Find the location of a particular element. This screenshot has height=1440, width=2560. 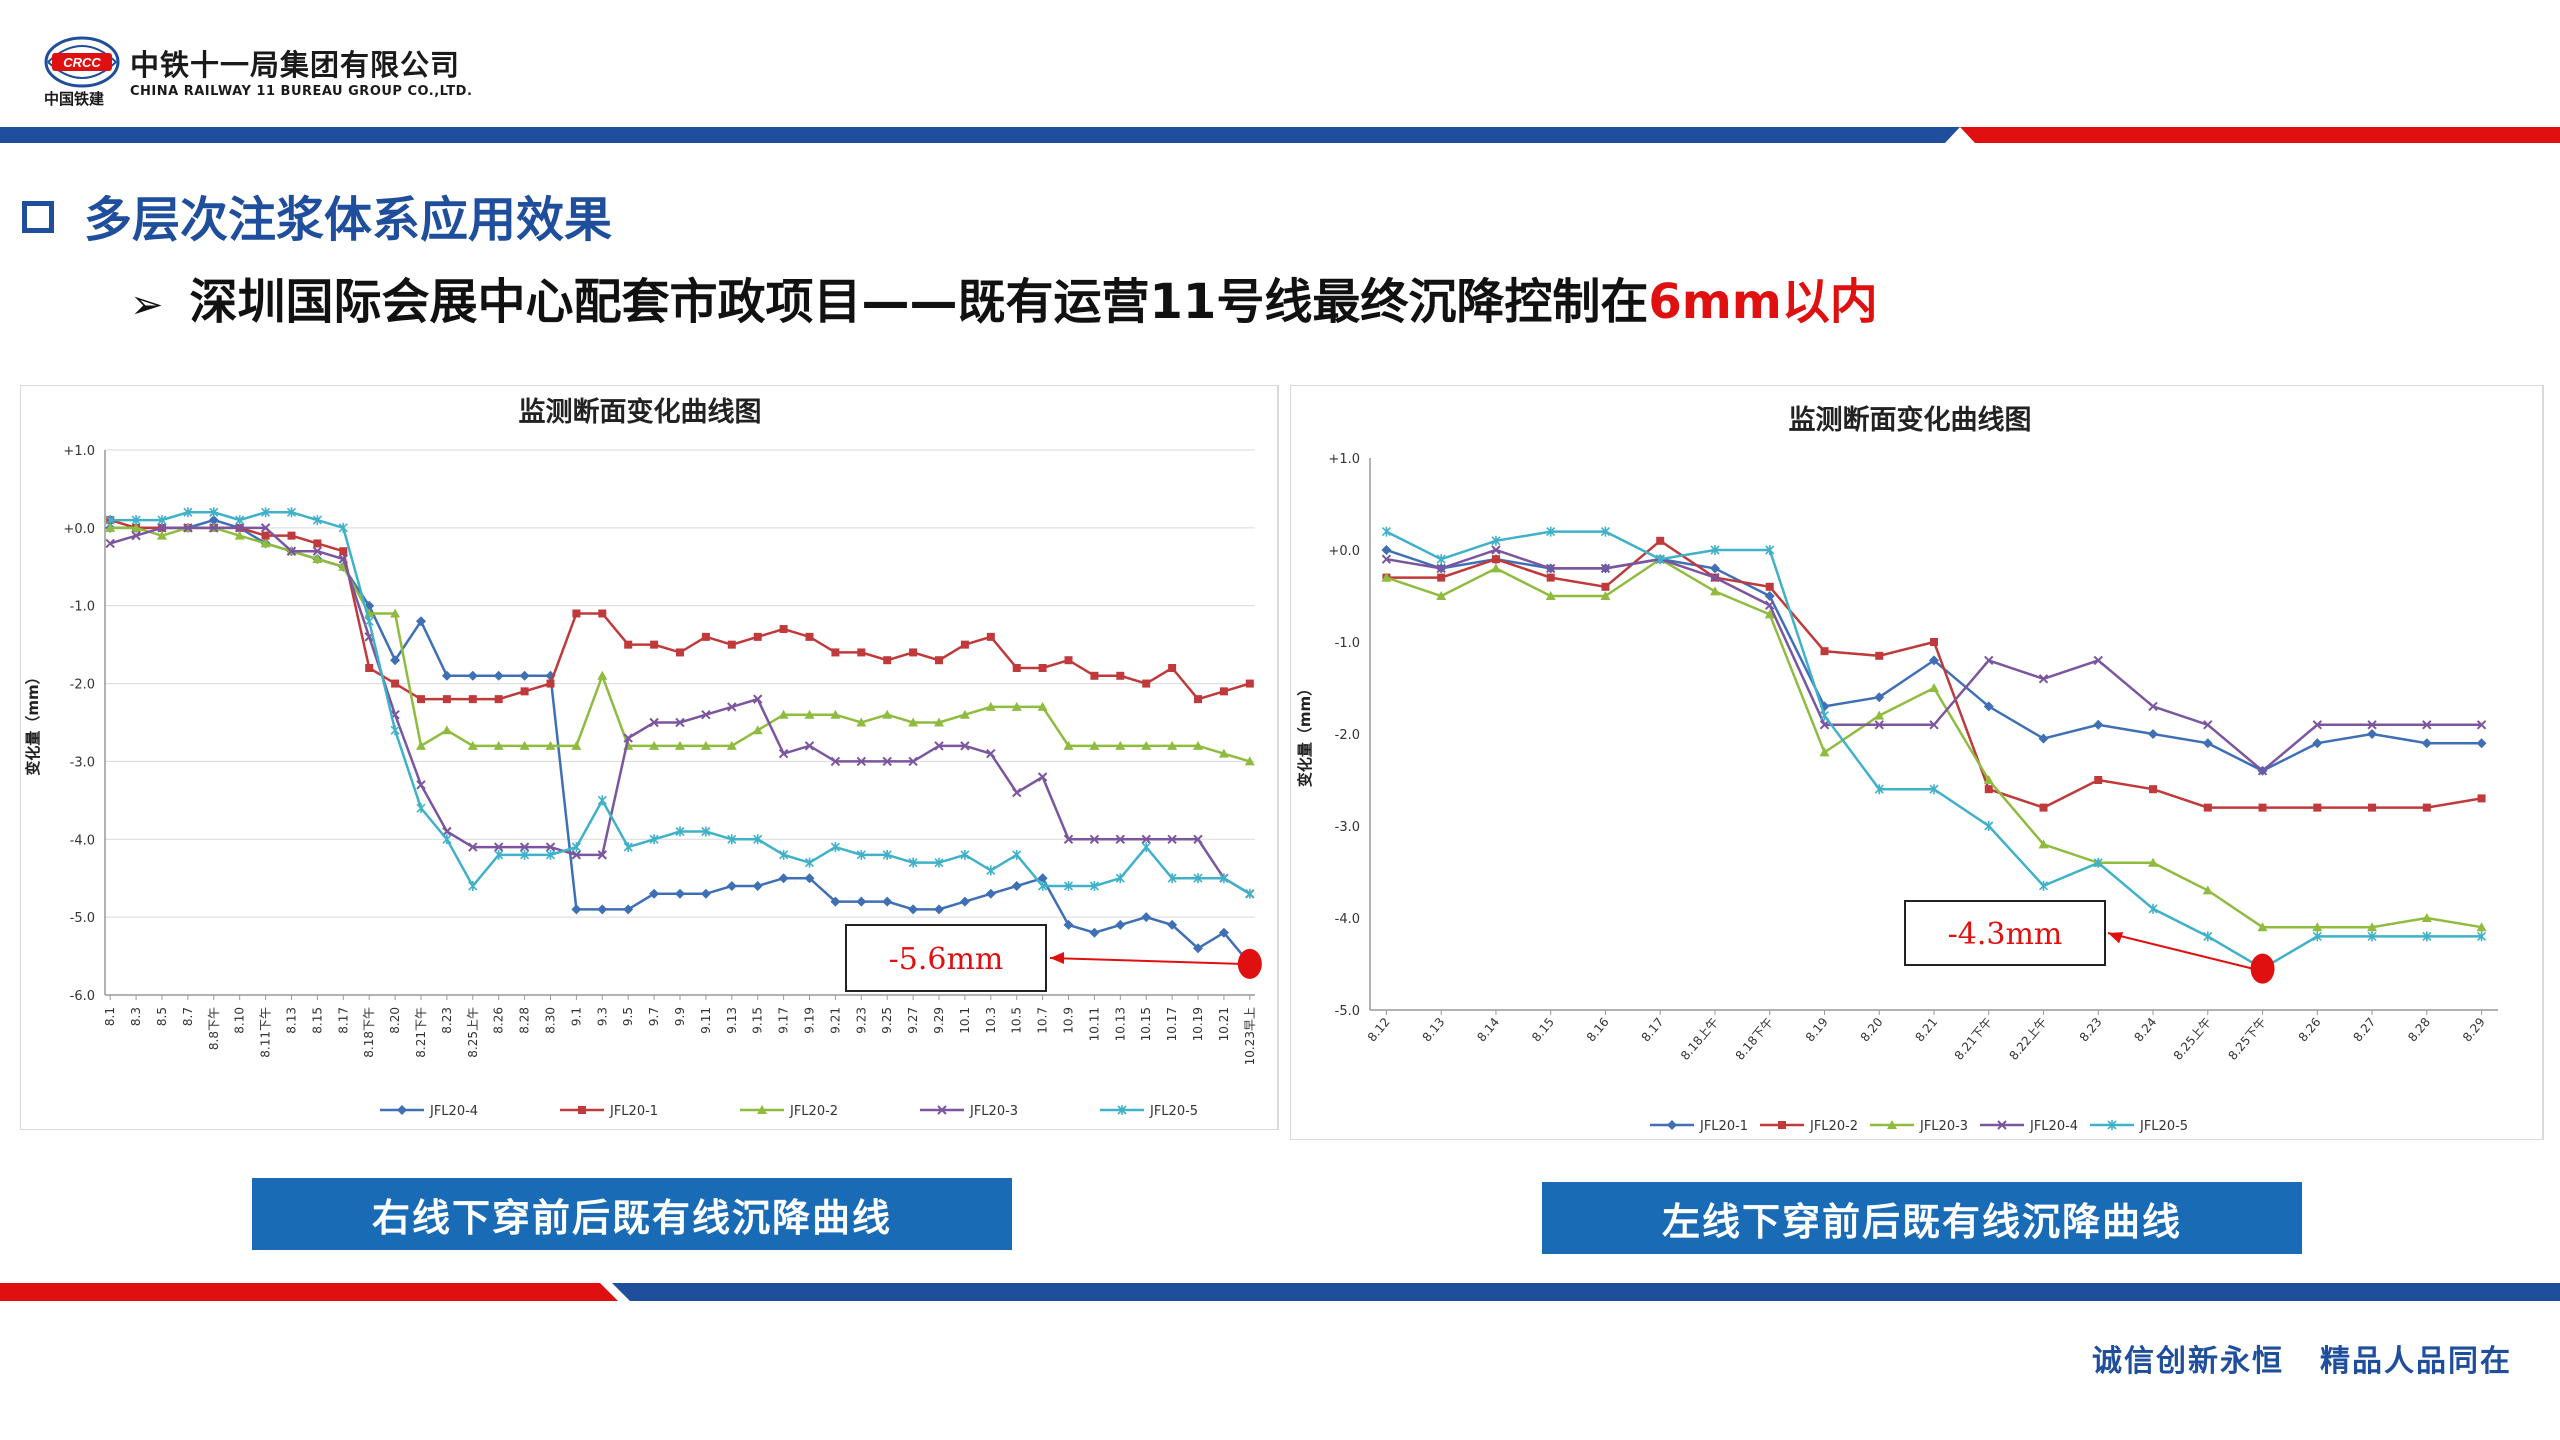

x-tick-label: 8.26 is located at coordinates (499, 1020).